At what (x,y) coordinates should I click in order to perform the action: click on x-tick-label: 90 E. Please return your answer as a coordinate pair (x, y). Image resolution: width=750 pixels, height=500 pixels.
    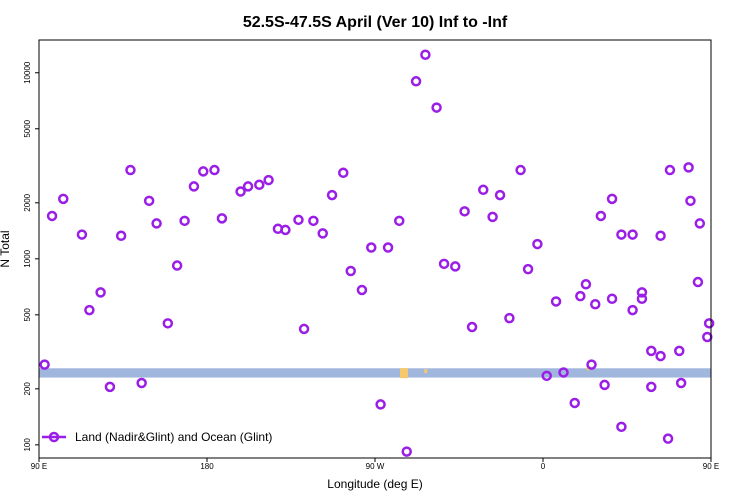
    Looking at the image, I should click on (711, 466).